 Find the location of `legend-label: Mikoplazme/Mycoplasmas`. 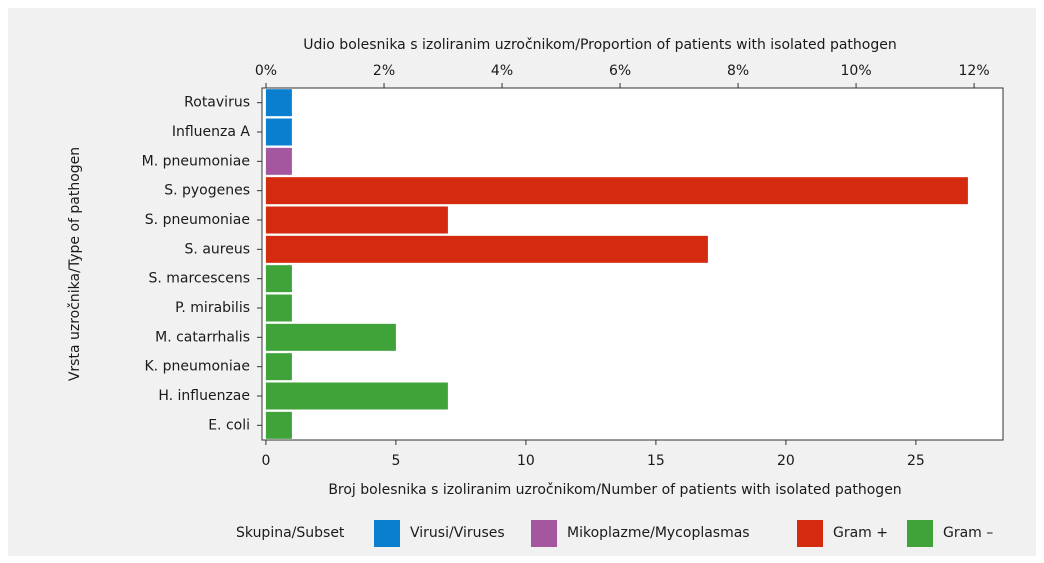

legend-label: Mikoplazme/Mycoplasmas is located at coordinates (658, 533).